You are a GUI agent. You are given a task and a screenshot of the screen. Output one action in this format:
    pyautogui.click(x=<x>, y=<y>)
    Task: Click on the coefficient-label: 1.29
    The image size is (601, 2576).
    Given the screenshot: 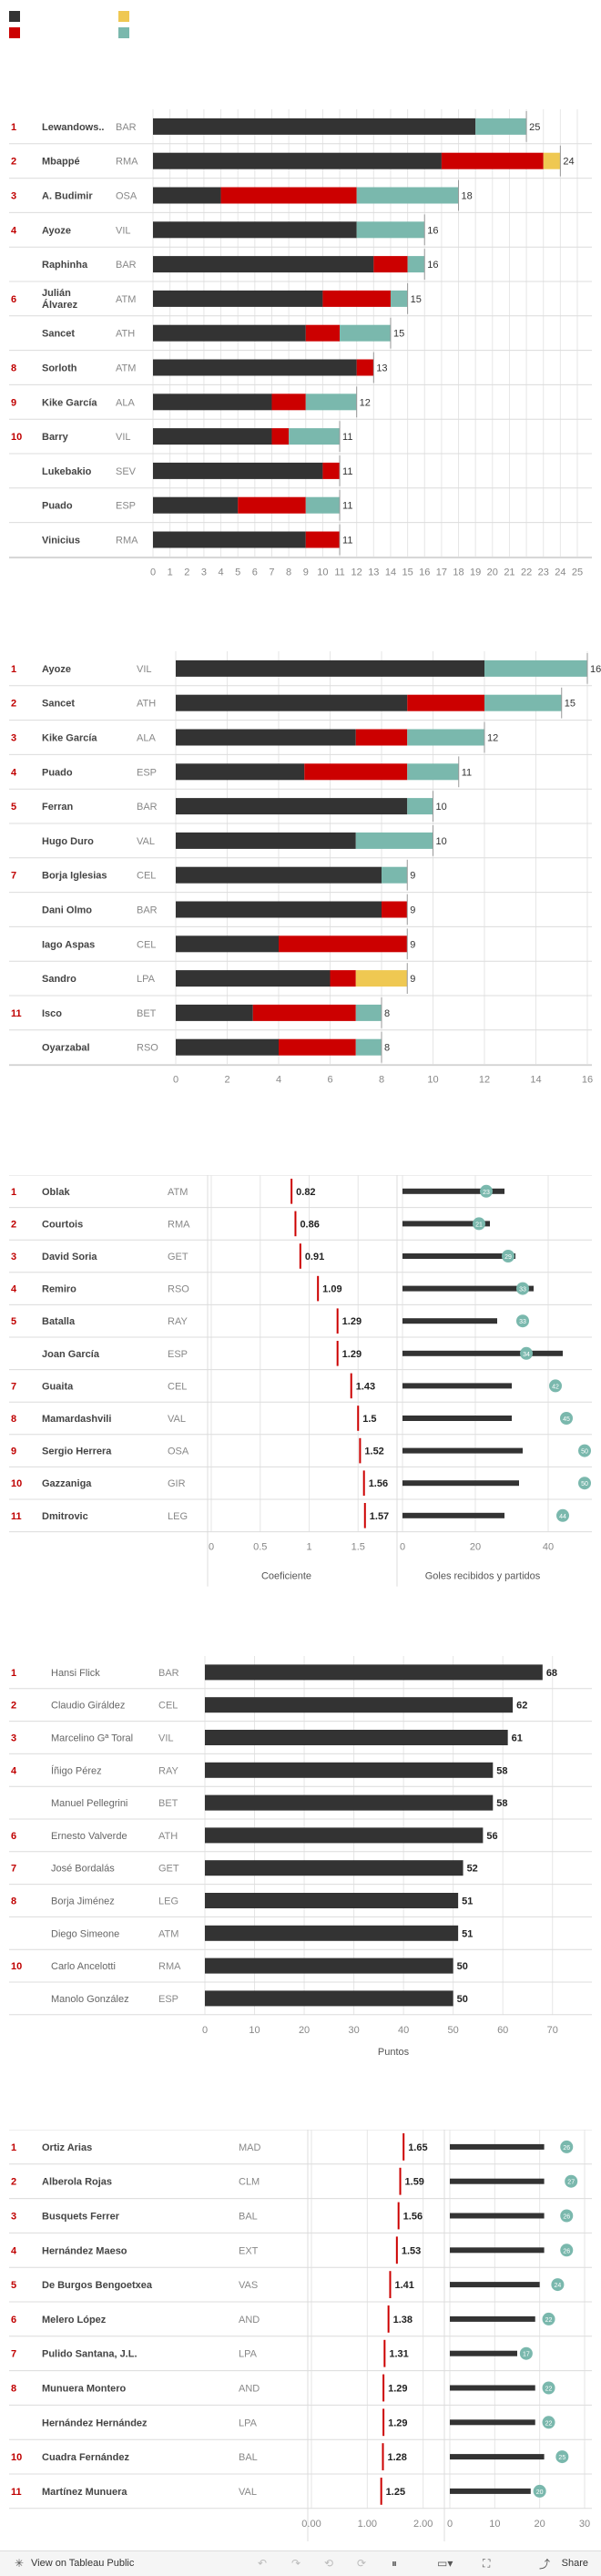 What is the action you would take?
    pyautogui.click(x=397, y=2423)
    